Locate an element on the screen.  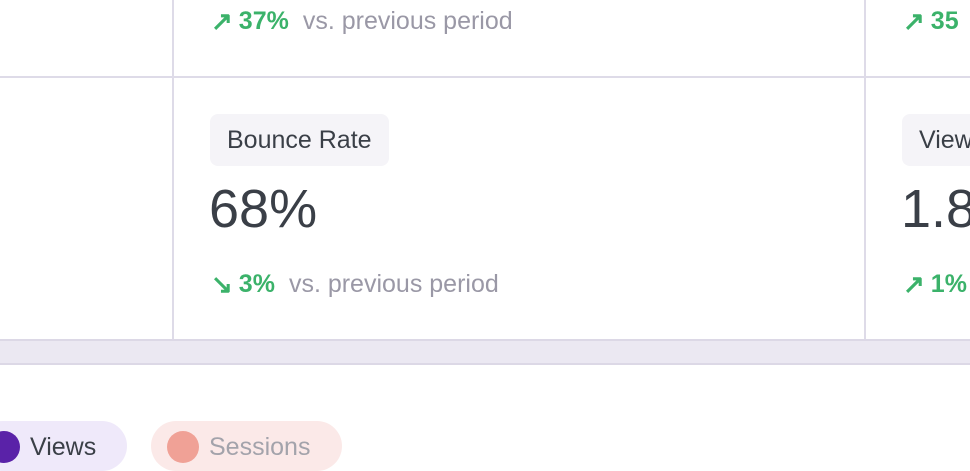
arrow-down-right-icon: ↘ is located at coordinates (222, 284).